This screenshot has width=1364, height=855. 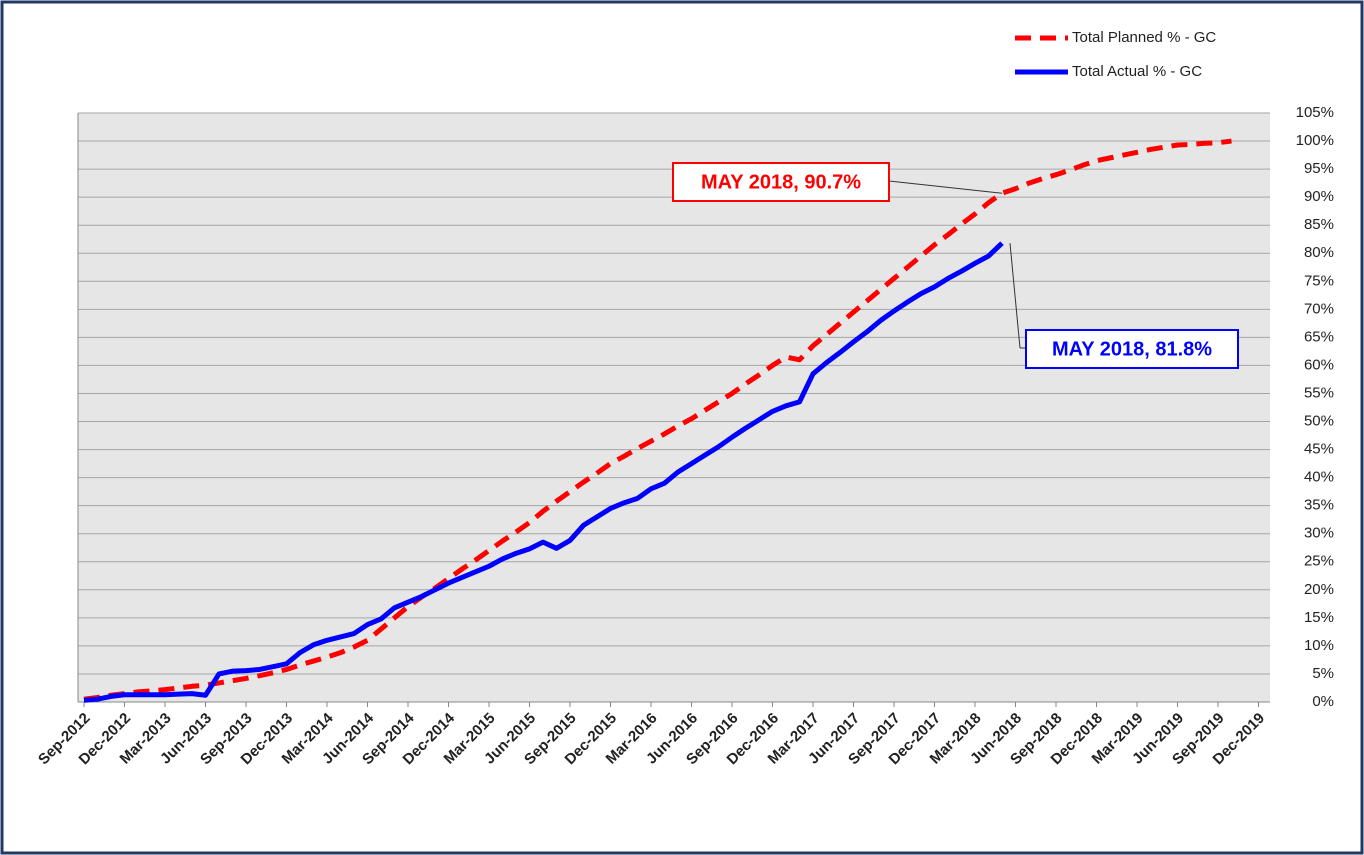 What do you see at coordinates (1319, 533) in the screenshot?
I see `y-tick-label: 30%` at bounding box center [1319, 533].